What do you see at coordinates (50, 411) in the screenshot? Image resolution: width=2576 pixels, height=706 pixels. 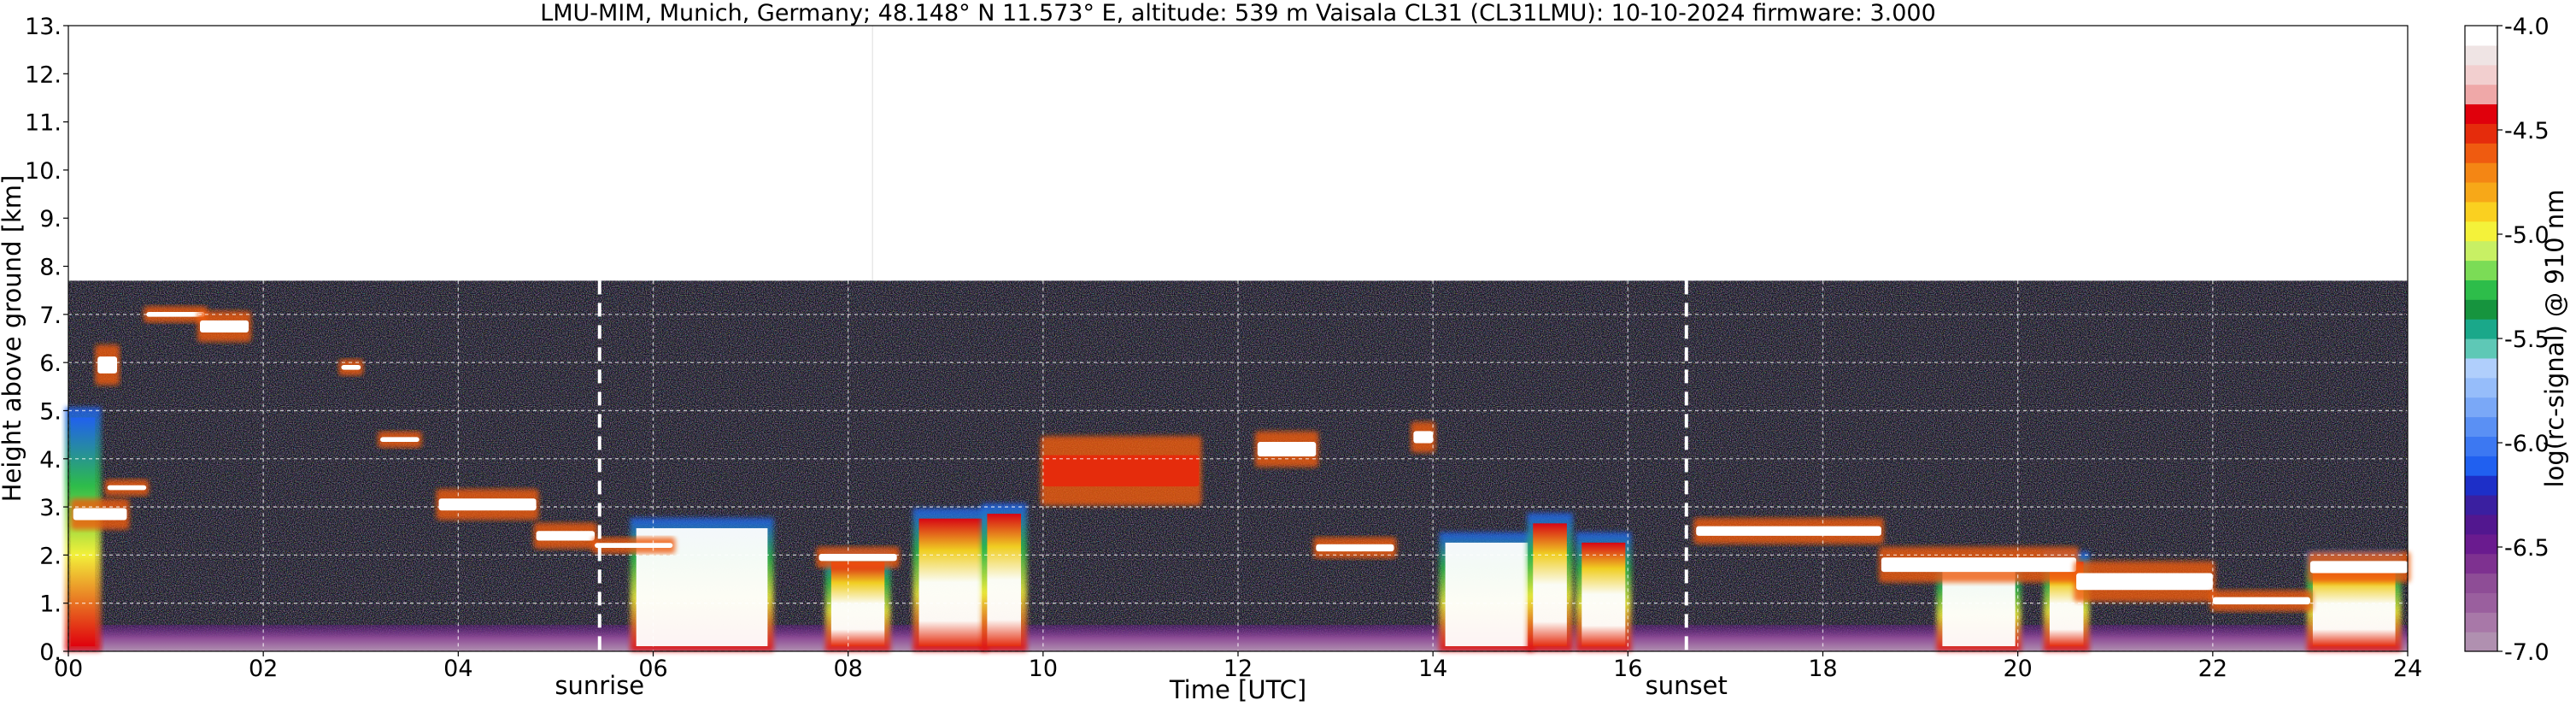 I see `y-tick-label: 5.` at bounding box center [50, 411].